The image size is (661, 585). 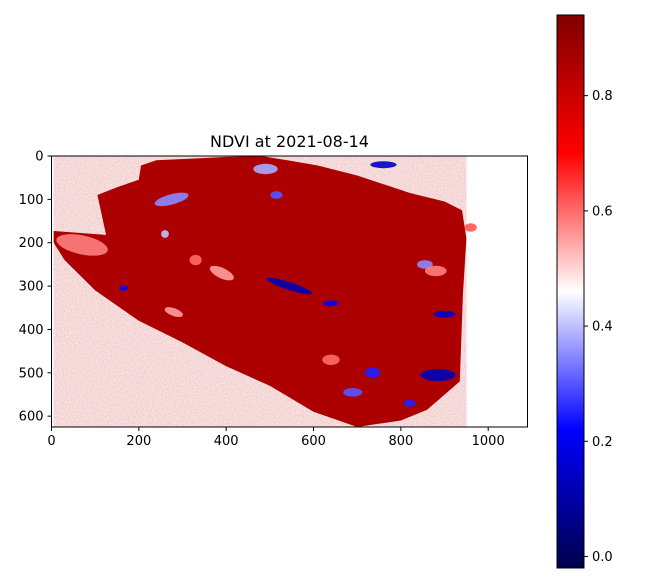 I want to click on y-tick-label: 500, so click(x=31, y=373).